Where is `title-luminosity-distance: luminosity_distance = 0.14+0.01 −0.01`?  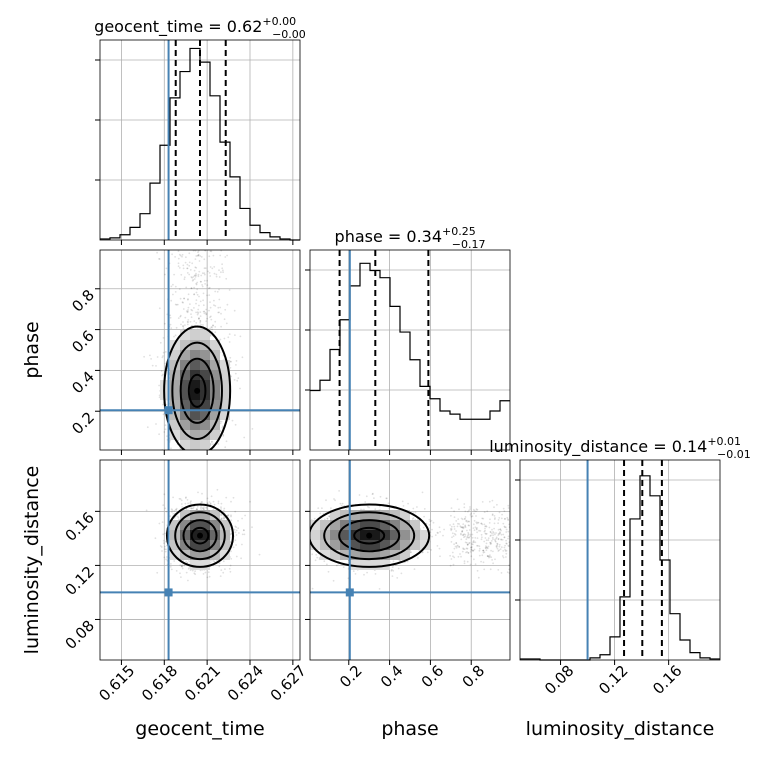 title-luminosity-distance: luminosity_distance = 0.14+0.01 −0.01 is located at coordinates (620, 448).